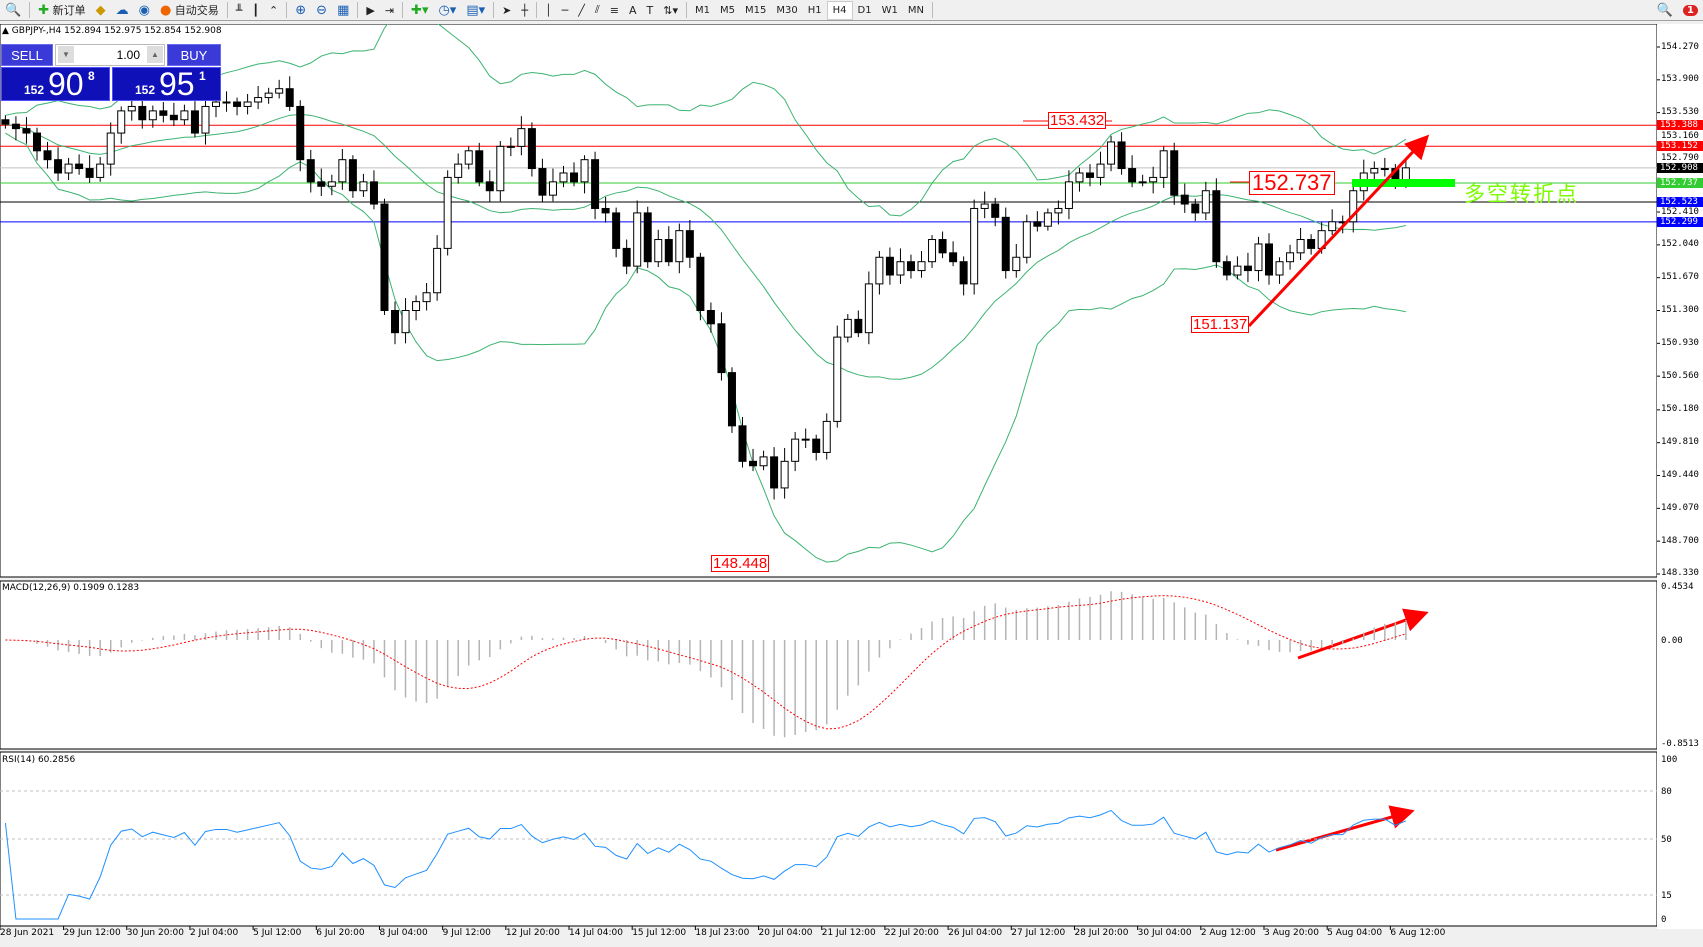 This screenshot has width=1703, height=947. What do you see at coordinates (507, 10) in the screenshot?
I see `cursor-icon: ➤` at bounding box center [507, 10].